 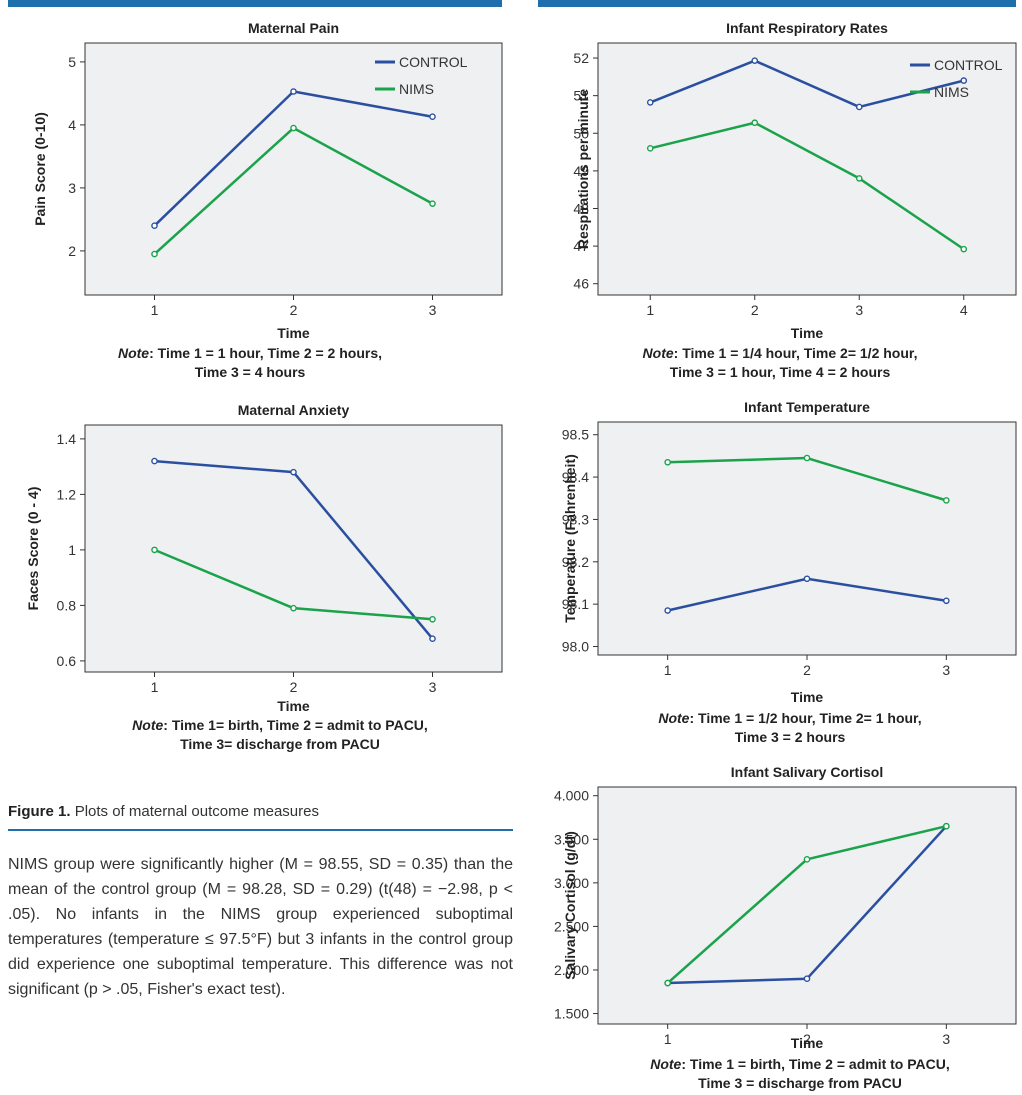 I want to click on y-tick-label: 0.6, so click(x=67, y=661).